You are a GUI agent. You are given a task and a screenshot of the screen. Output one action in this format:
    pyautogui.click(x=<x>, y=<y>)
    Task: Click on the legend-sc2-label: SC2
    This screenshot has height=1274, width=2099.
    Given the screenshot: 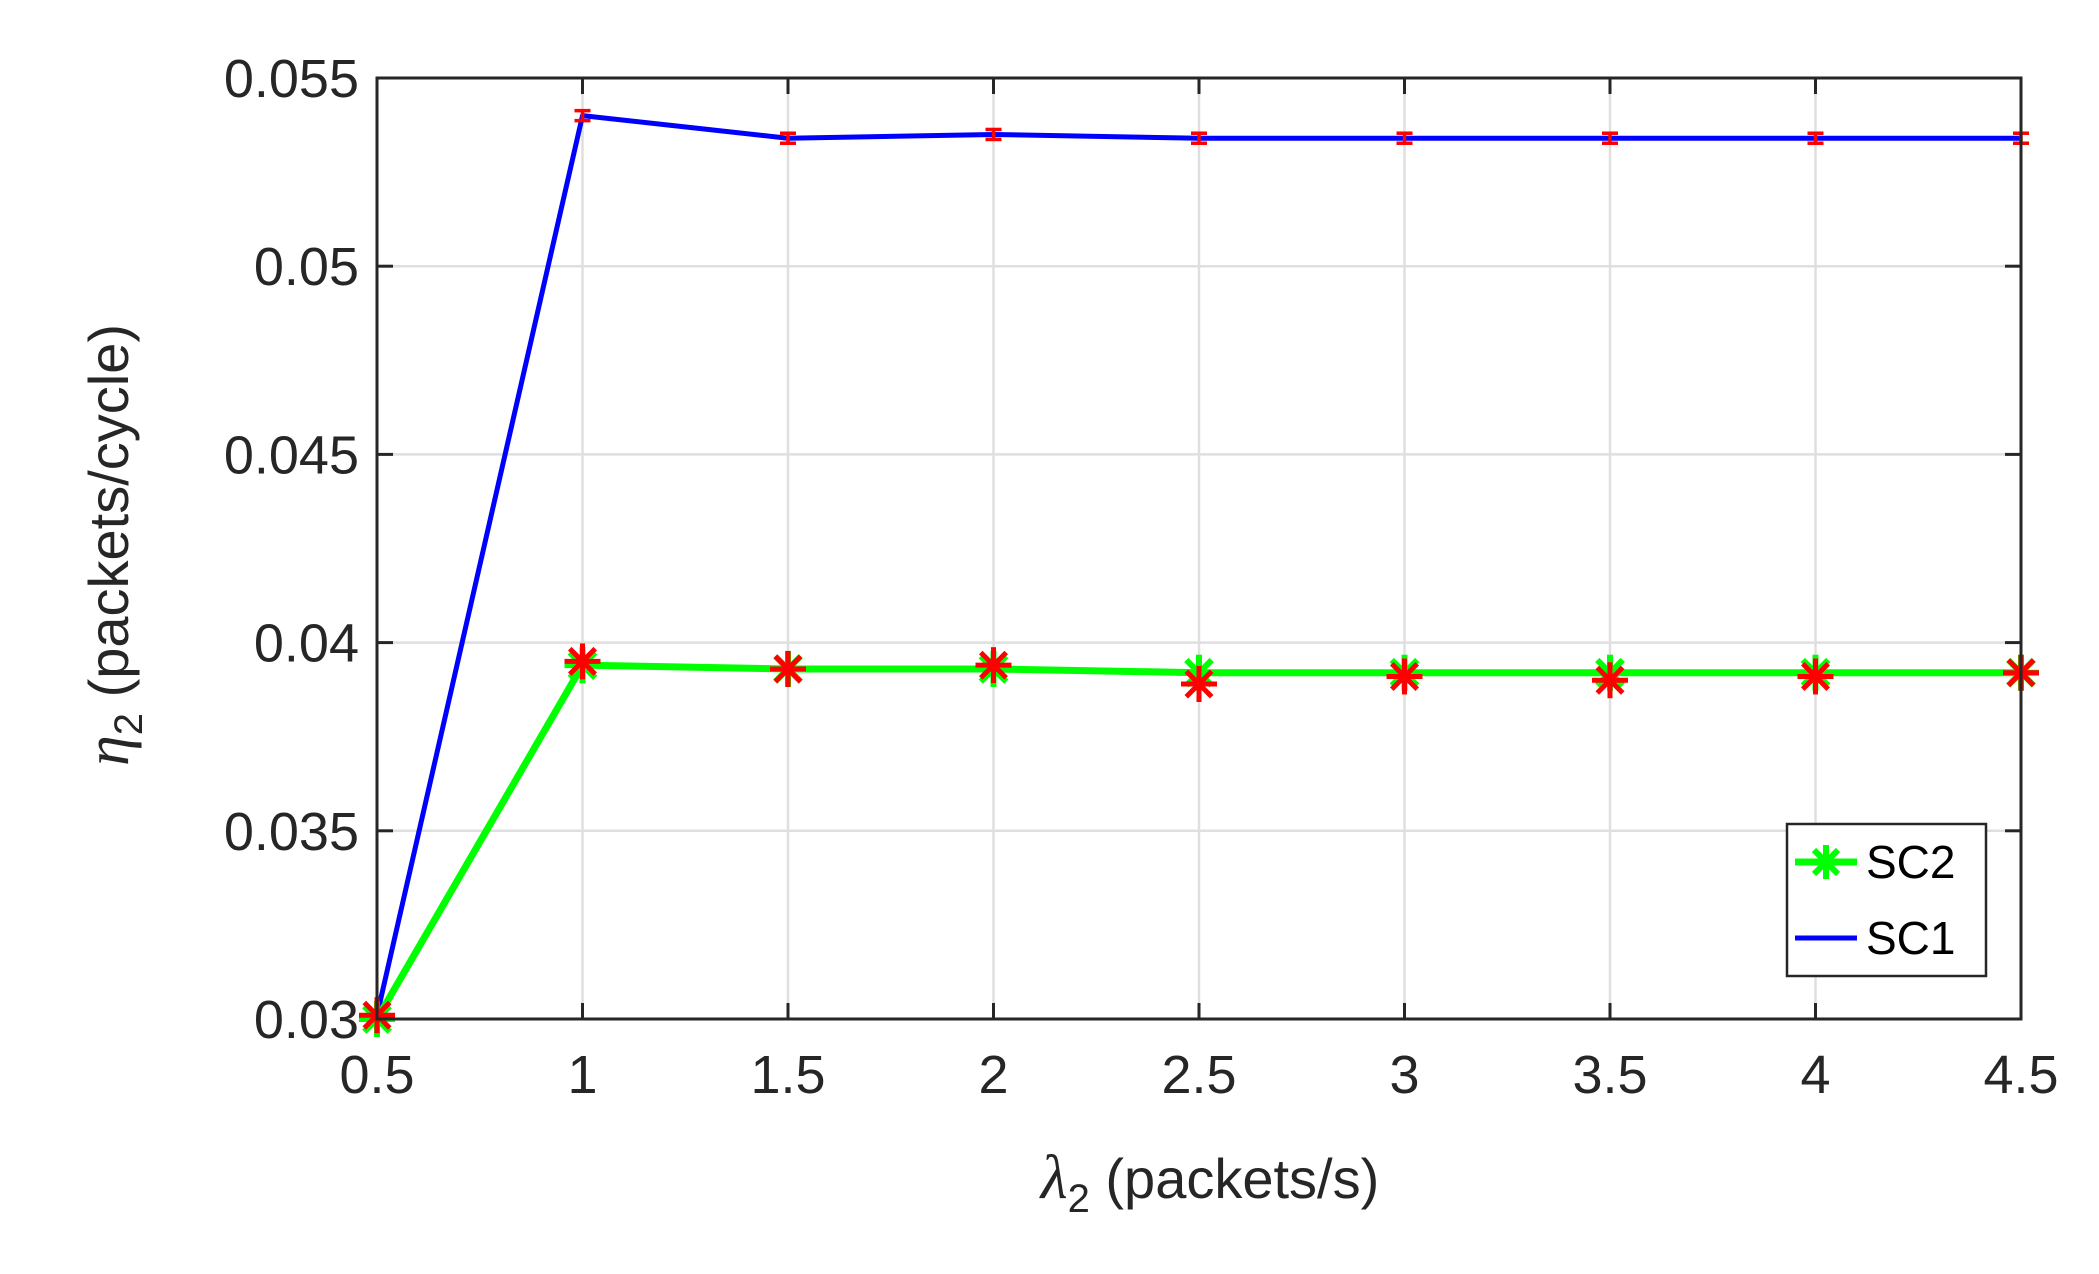 What is the action you would take?
    pyautogui.click(x=1910, y=862)
    